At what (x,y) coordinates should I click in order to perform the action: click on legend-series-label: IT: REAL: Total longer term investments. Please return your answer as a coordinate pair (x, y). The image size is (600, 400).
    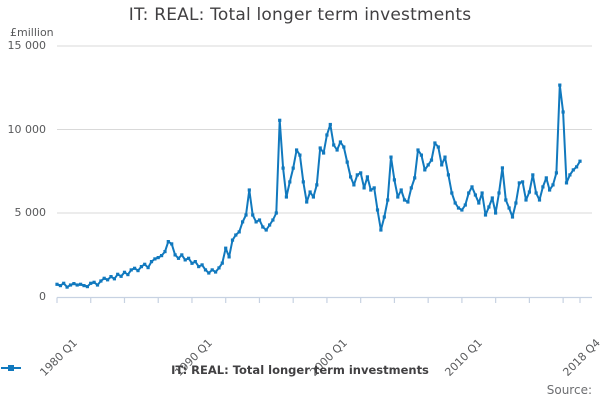
    Looking at the image, I should click on (300, 370).